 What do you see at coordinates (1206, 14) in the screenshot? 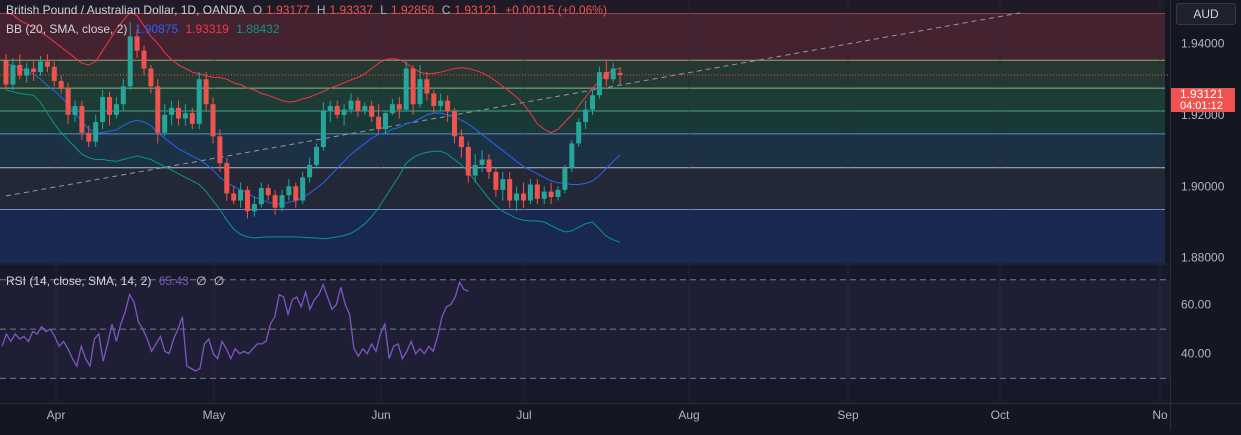
I see `currency-button: AUD` at bounding box center [1206, 14].